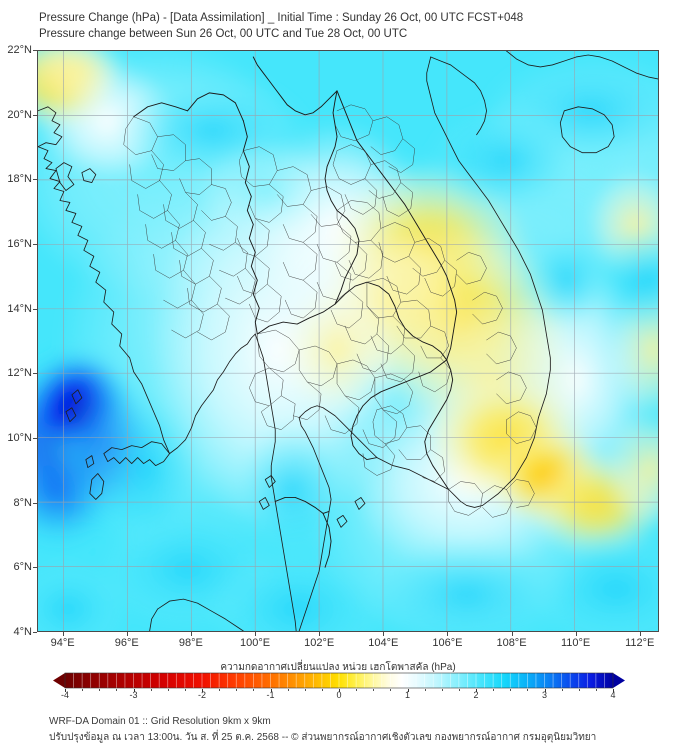 Image resolution: width=676 pixels, height=756 pixels. What do you see at coordinates (19, 179) in the screenshot?
I see `y-axis-tick-label: 18°N` at bounding box center [19, 179].